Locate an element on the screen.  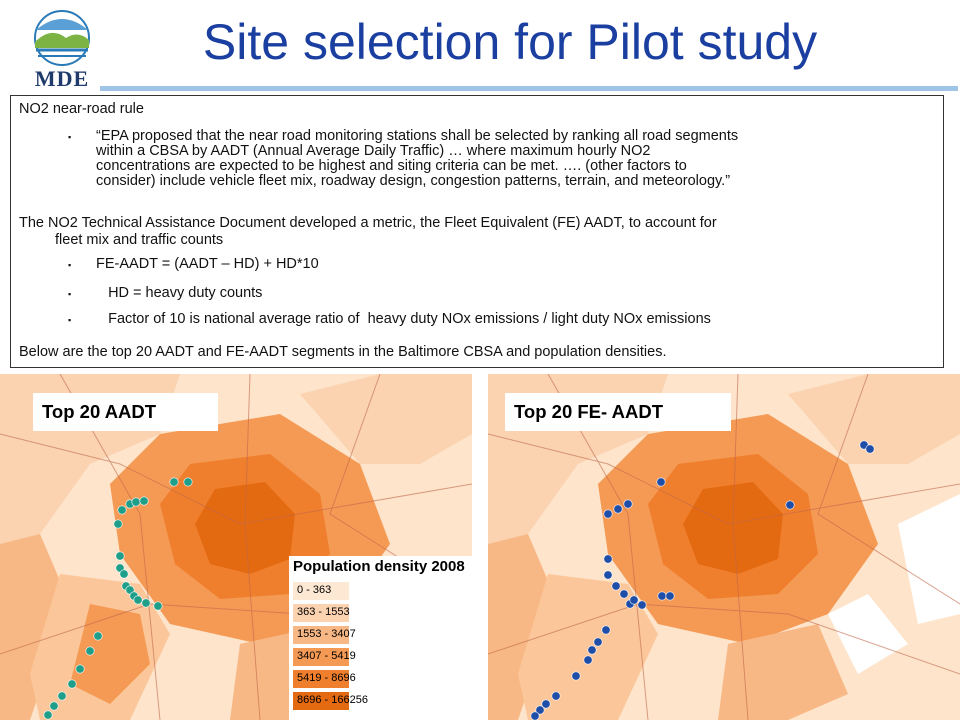
legend-row: 0 - 363 is located at coordinates (383, 592).